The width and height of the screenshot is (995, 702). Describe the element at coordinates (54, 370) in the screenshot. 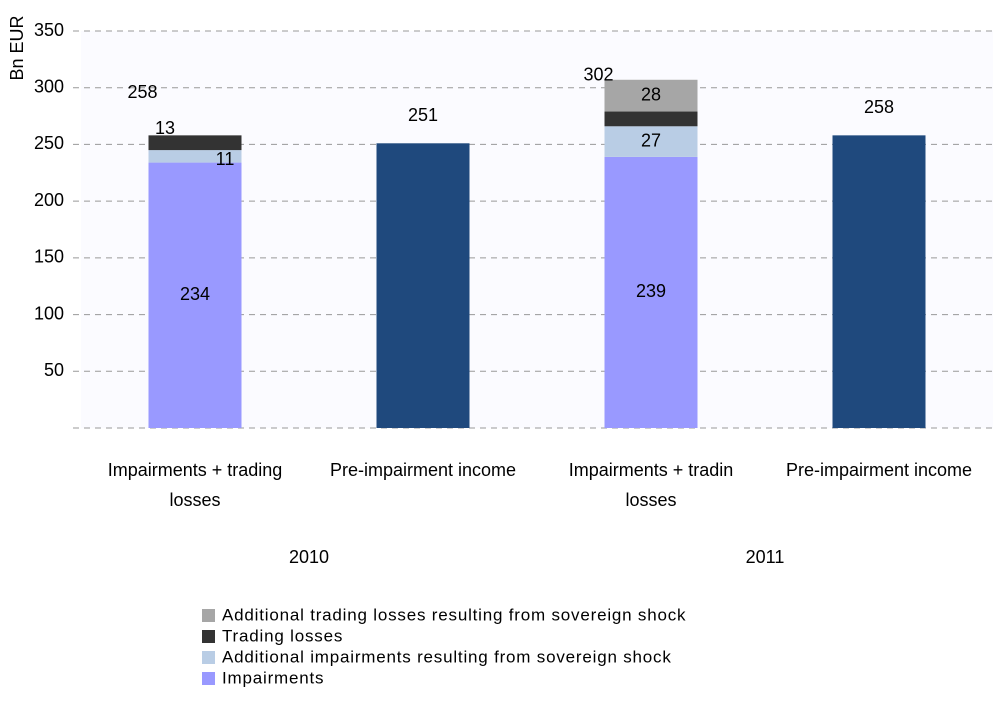

I see `y-tick-label: 50` at that location.